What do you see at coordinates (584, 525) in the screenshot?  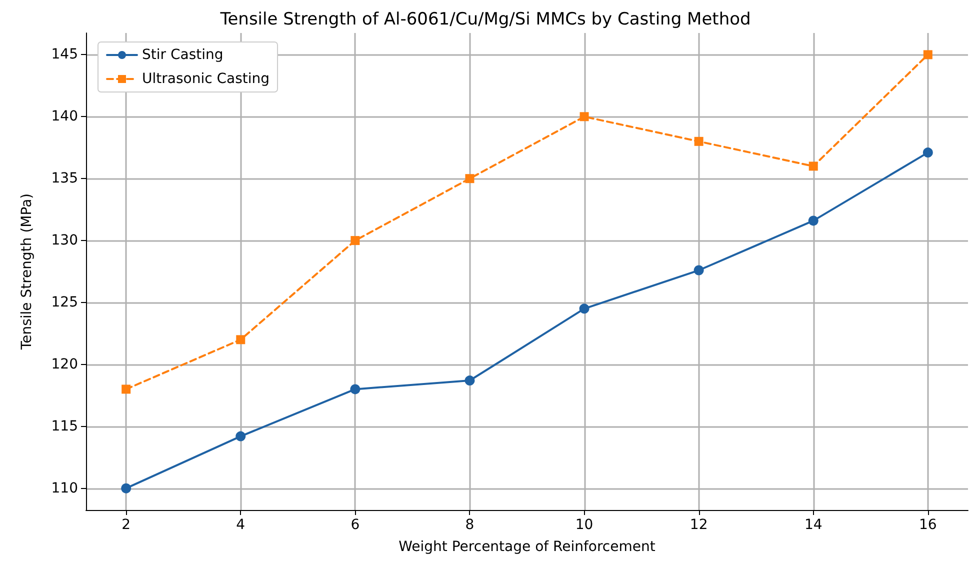 I see `x-tick-label: 10` at bounding box center [584, 525].